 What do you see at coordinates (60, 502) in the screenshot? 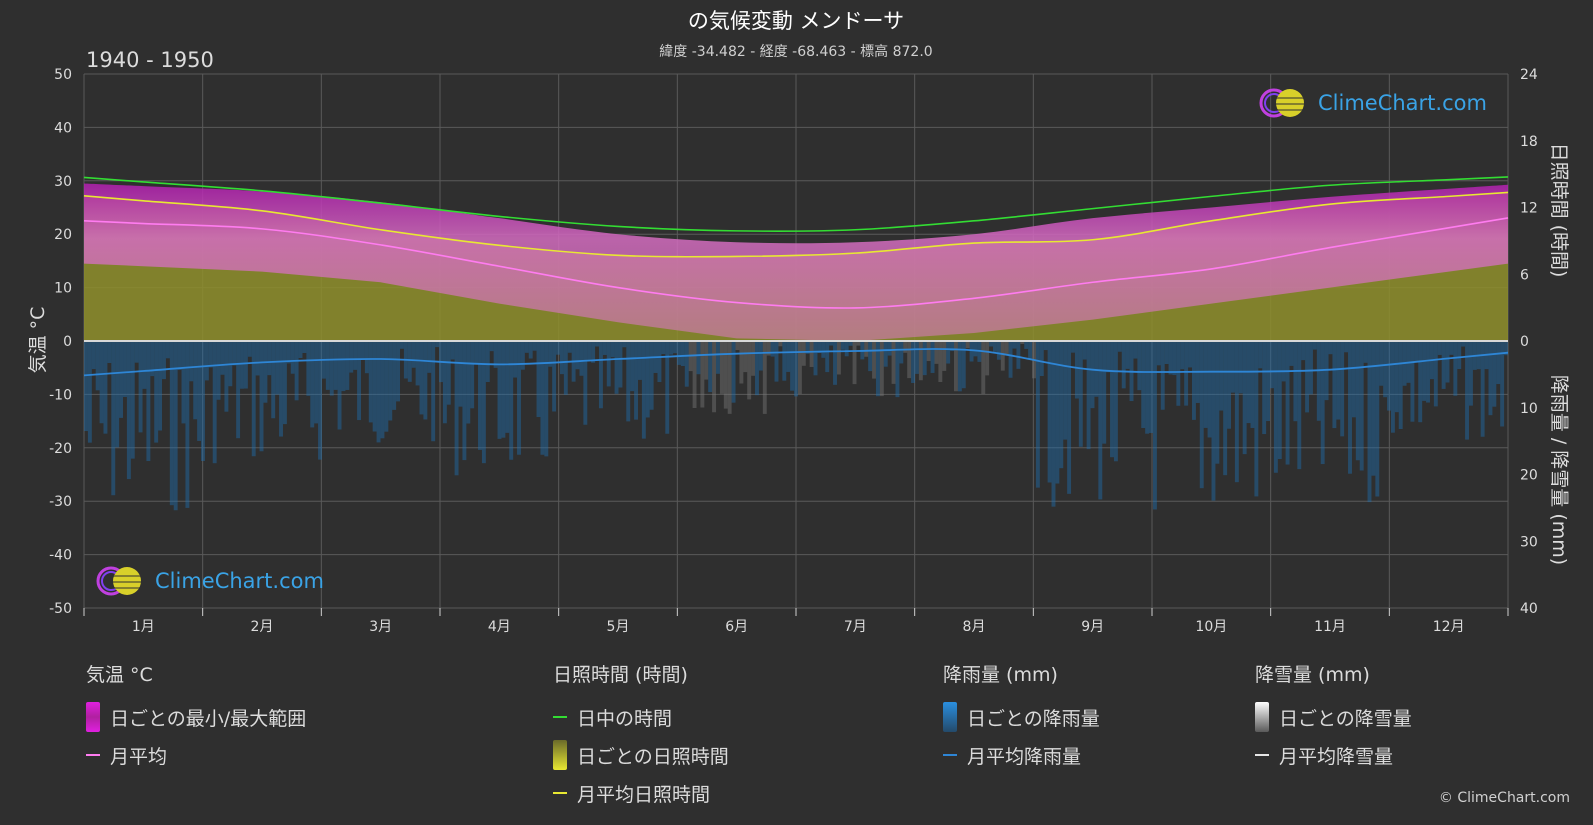
I see `y-left-tick-label: -30` at bounding box center [60, 502].